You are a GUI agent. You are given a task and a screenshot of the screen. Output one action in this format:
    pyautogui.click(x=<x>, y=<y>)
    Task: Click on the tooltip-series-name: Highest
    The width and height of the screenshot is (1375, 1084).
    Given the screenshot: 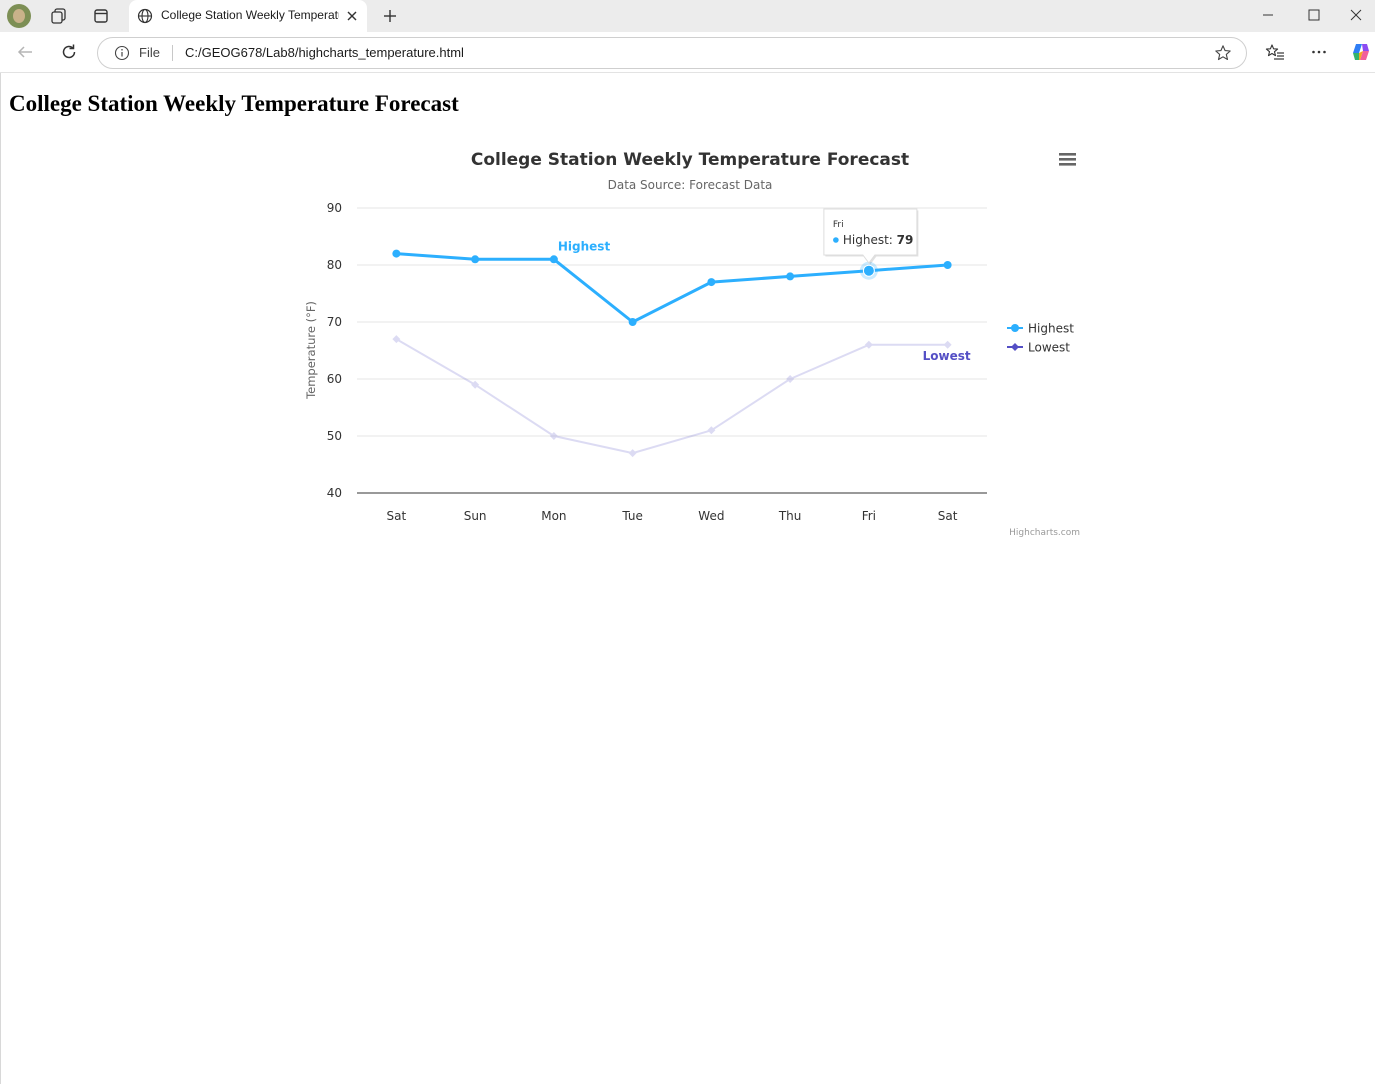 What is the action you would take?
    pyautogui.click(x=866, y=240)
    